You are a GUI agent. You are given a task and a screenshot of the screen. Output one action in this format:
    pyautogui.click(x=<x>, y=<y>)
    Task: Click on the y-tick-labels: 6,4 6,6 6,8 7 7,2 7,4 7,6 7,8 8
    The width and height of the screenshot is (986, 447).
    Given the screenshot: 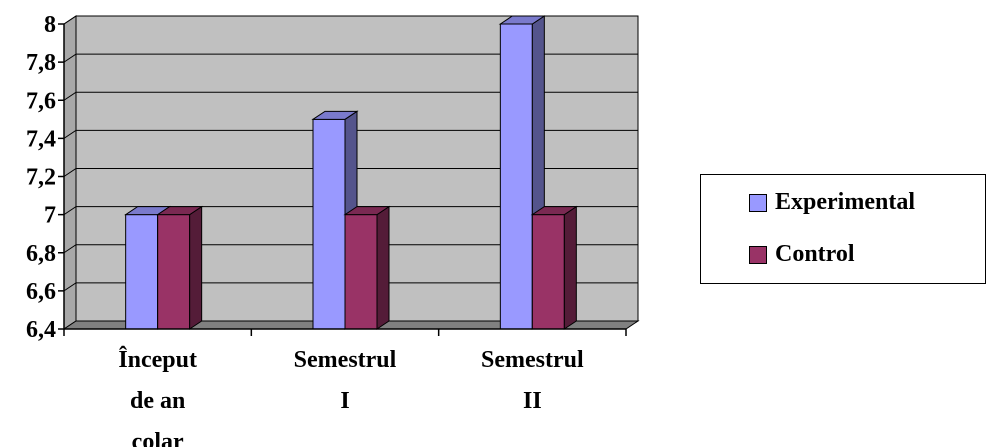 What is the action you would take?
    pyautogui.click(x=41, y=177)
    